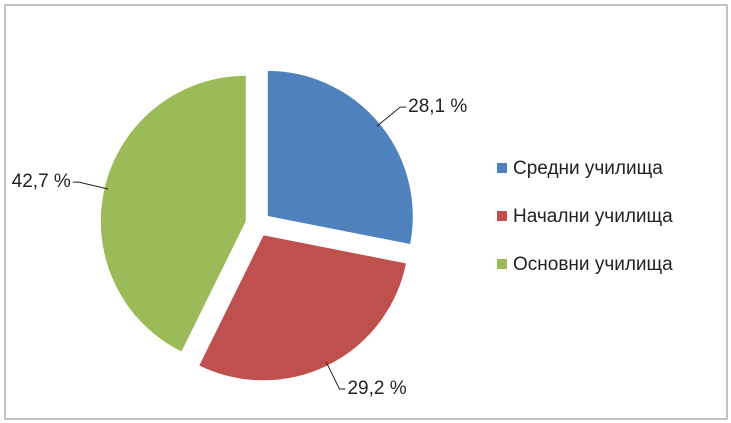 The image size is (731, 423). I want to click on legend-label: Начални училища, so click(593, 216).